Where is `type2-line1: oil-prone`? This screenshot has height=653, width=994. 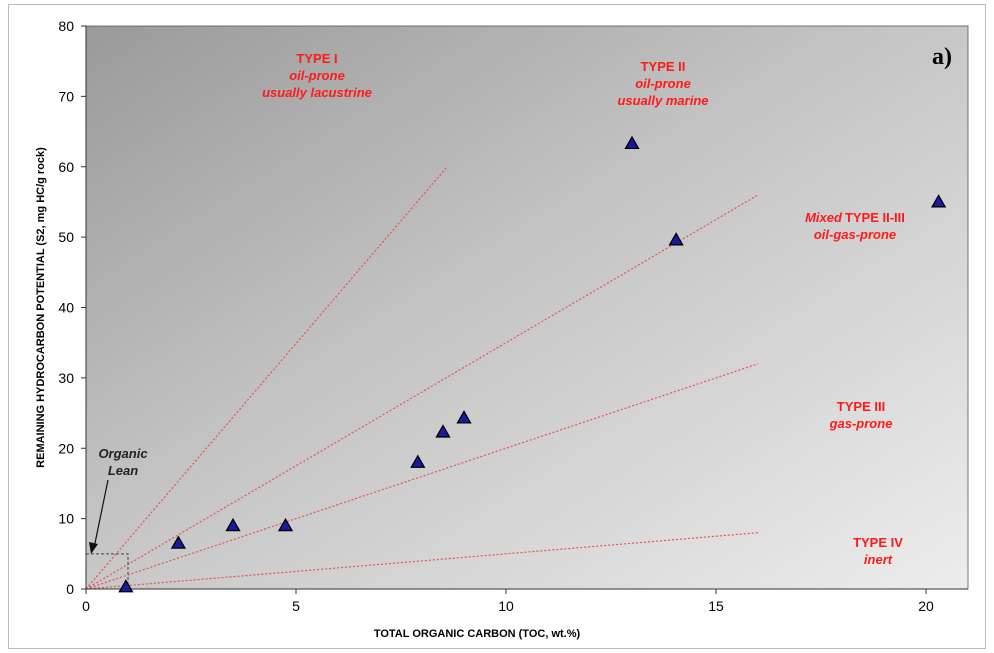 type2-line1: oil-prone is located at coordinates (663, 83).